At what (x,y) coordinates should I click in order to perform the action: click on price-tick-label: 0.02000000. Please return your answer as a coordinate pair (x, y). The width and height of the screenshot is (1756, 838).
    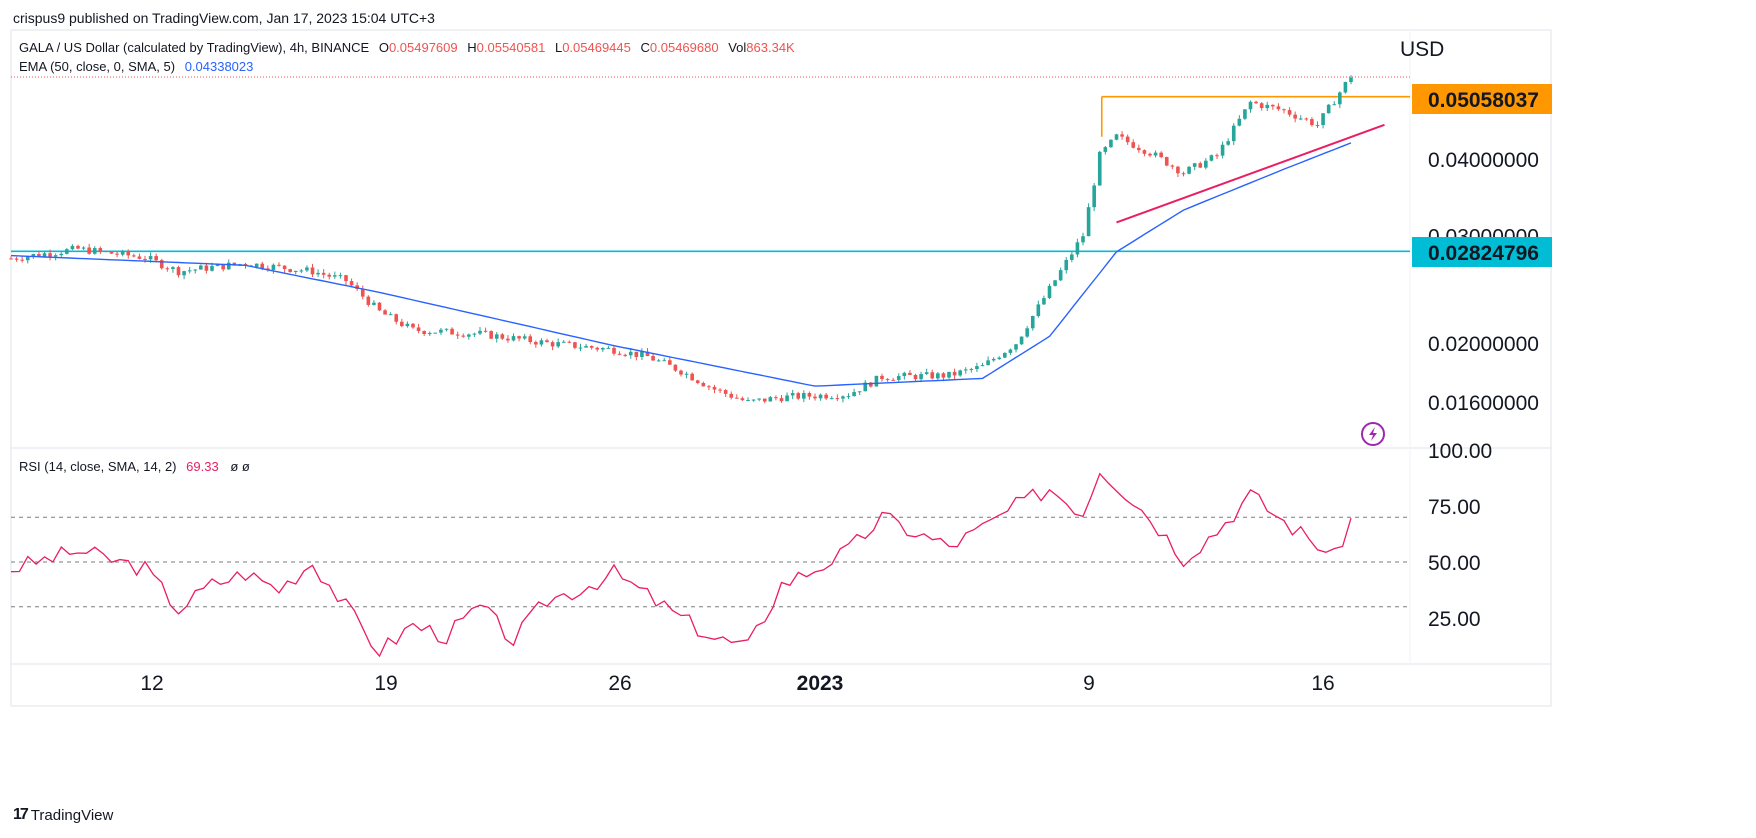
    Looking at the image, I should click on (1483, 344).